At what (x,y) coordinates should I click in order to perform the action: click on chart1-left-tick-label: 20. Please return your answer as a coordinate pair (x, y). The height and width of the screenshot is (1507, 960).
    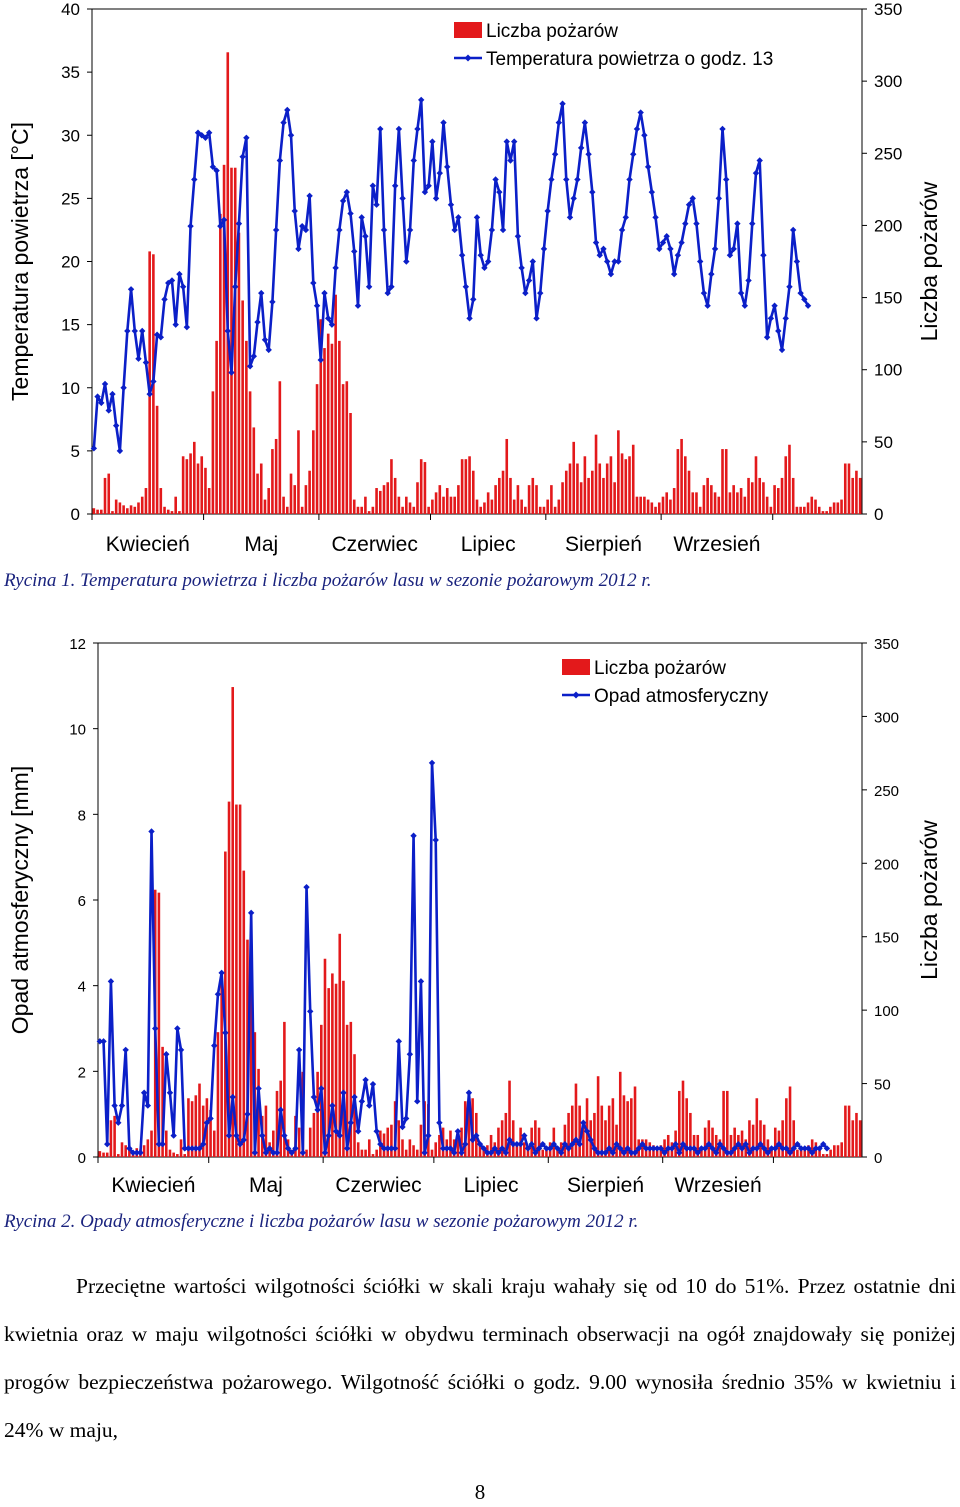
    Looking at the image, I should click on (70, 262).